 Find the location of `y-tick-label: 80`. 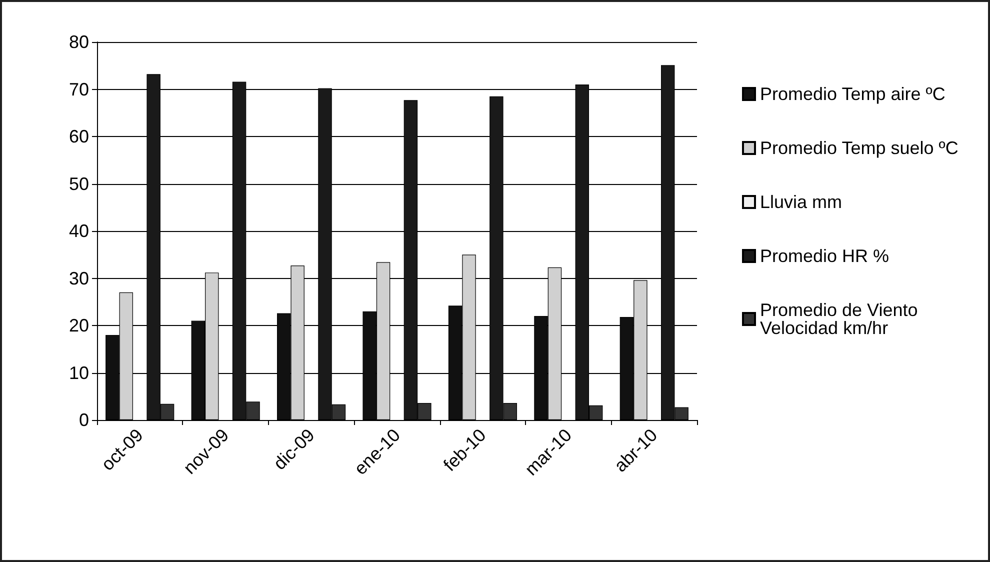

y-tick-label: 80 is located at coordinates (78, 42).